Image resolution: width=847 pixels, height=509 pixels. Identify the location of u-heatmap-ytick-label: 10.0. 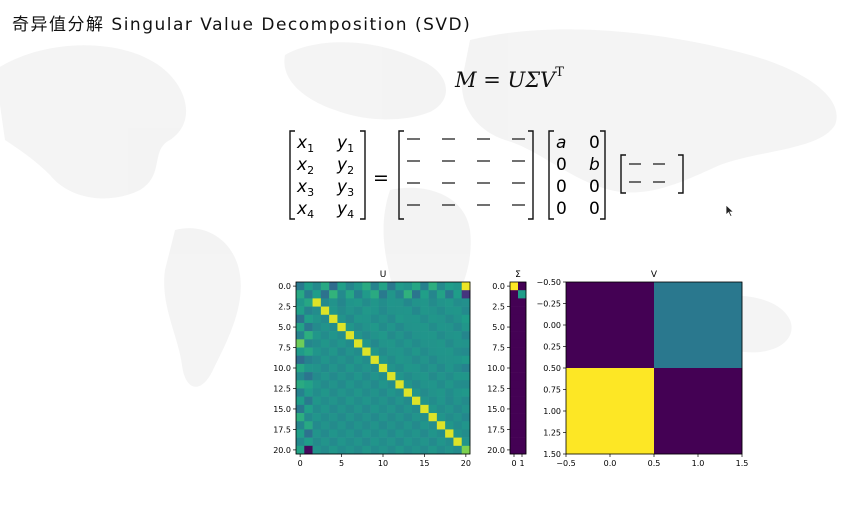
(282, 368).